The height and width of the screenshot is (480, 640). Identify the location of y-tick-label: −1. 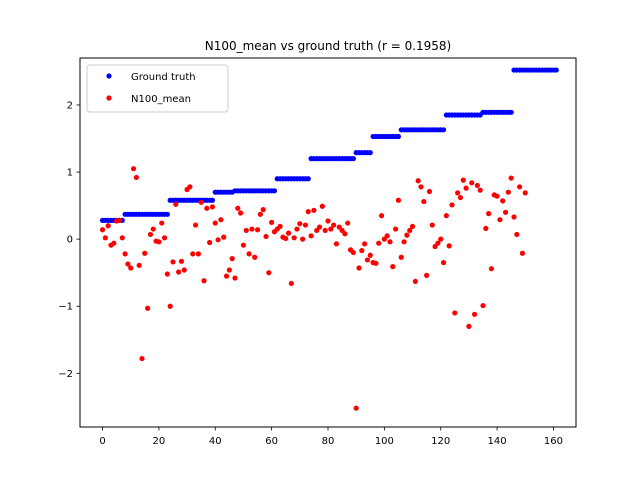
(65, 307).